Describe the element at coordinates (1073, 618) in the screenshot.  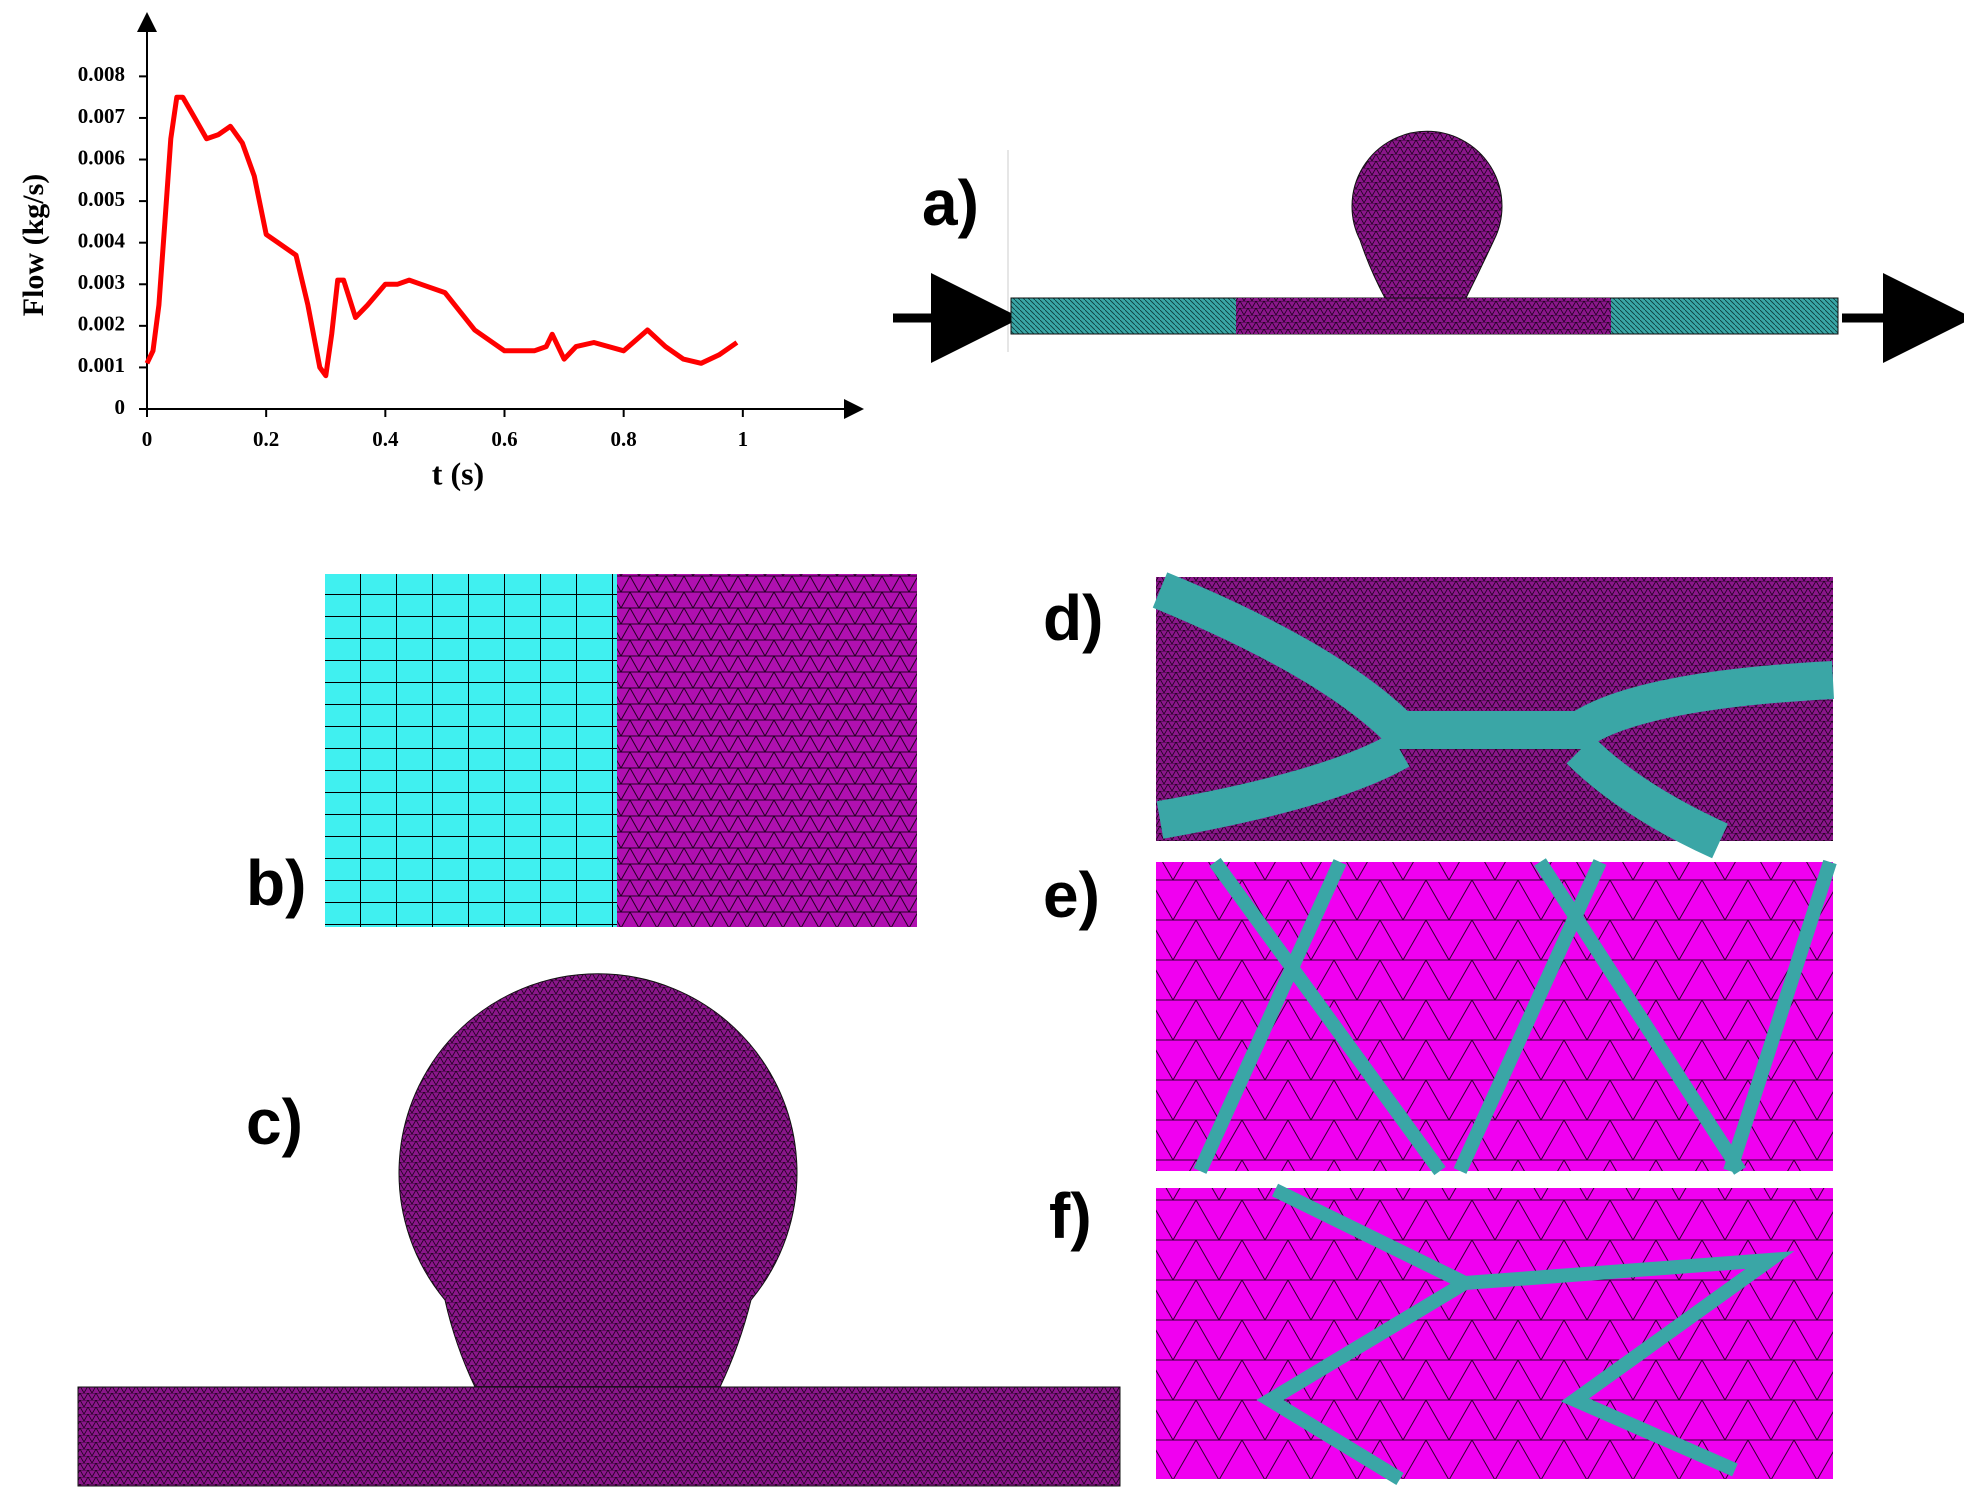
I see `panel-label: d)` at that location.